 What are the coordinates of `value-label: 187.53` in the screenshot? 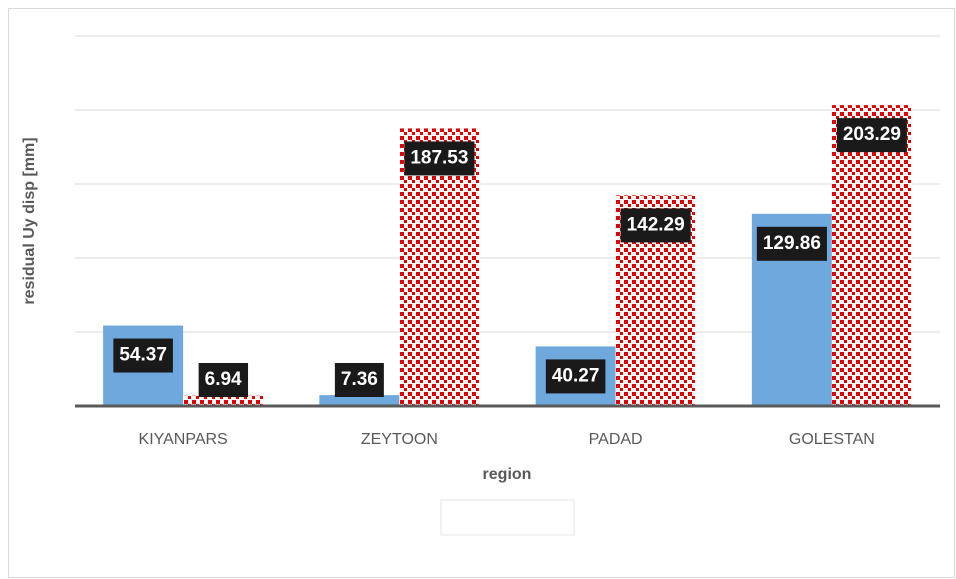 It's located at (439, 157).